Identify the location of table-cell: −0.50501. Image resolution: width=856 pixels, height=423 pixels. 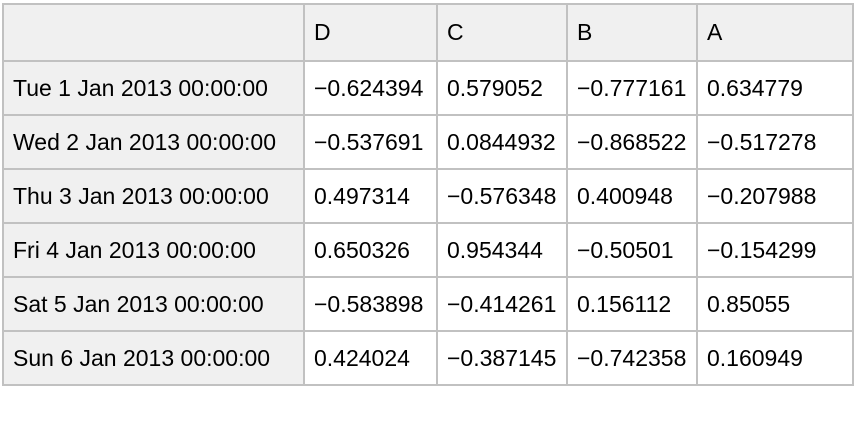
(632, 250).